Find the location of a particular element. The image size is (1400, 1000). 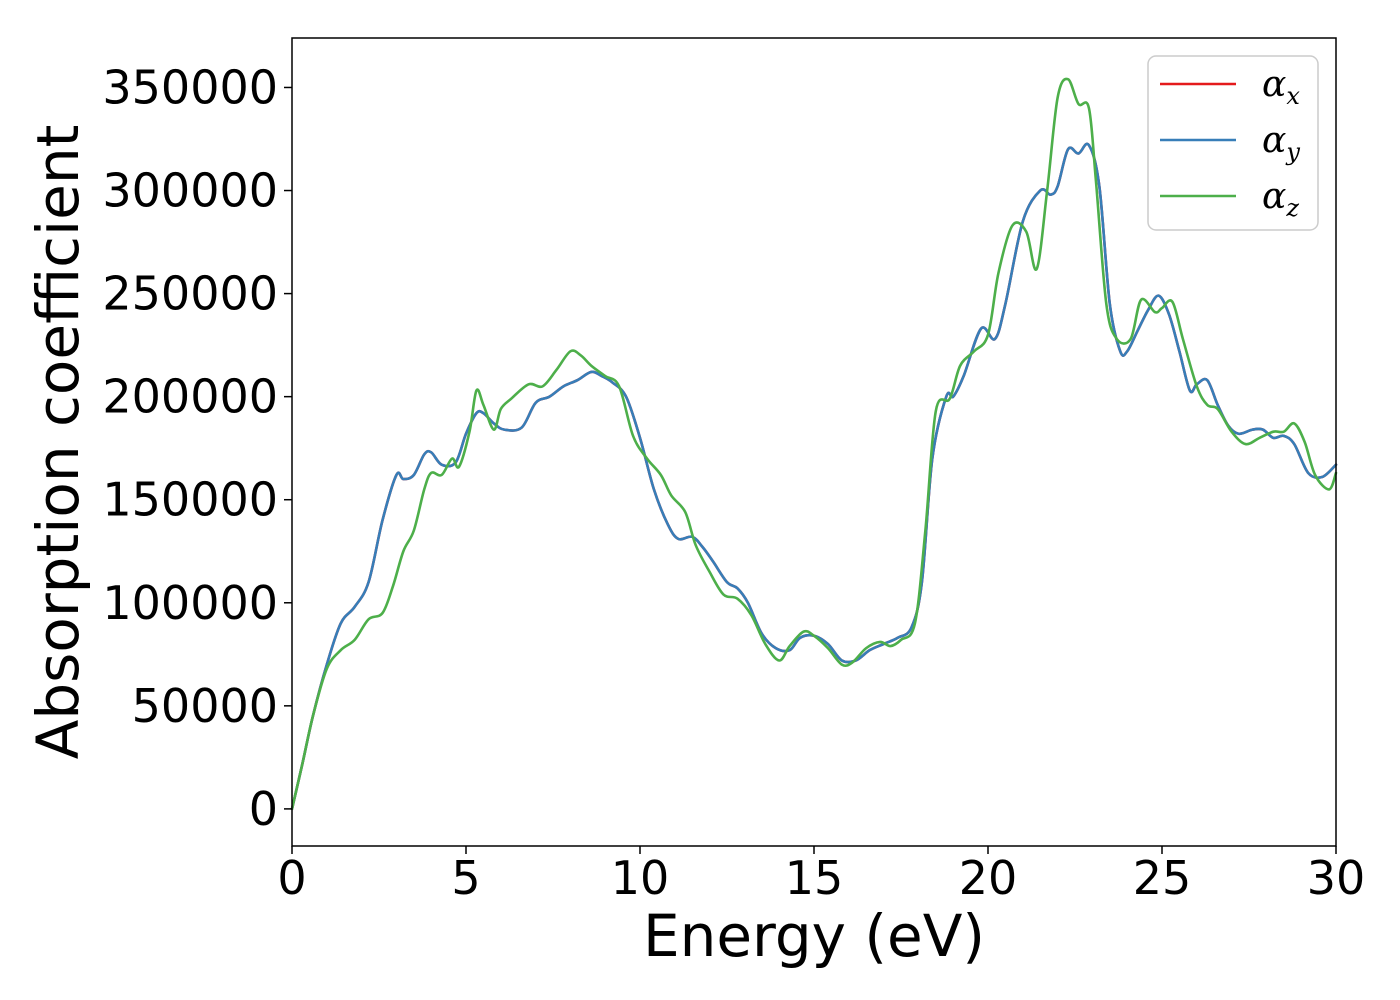

y-tick-label: 250000 is located at coordinates (190, 294).